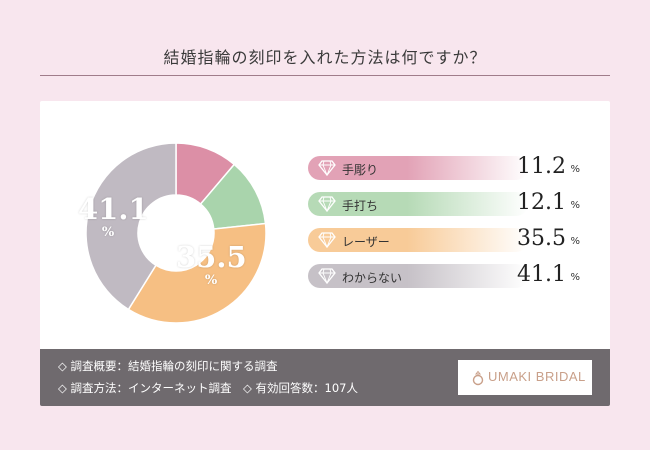 The height and width of the screenshot is (450, 650). I want to click on legend-row-laser: レーザー 35.5 %, so click(448, 239).